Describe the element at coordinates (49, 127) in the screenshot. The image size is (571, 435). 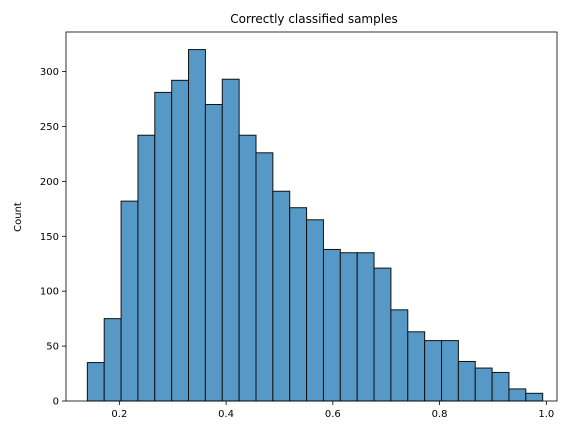
I see `y-tick-label: 250` at that location.